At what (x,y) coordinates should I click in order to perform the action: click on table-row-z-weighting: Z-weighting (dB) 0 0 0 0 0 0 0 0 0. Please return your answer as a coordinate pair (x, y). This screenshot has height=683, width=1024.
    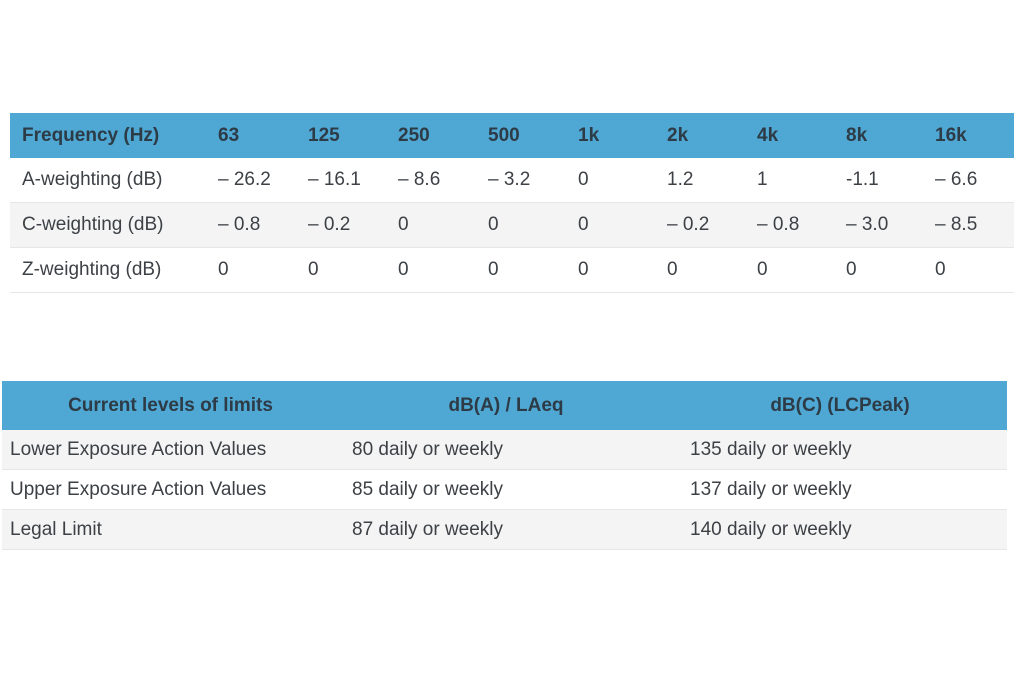
    Looking at the image, I should click on (512, 270).